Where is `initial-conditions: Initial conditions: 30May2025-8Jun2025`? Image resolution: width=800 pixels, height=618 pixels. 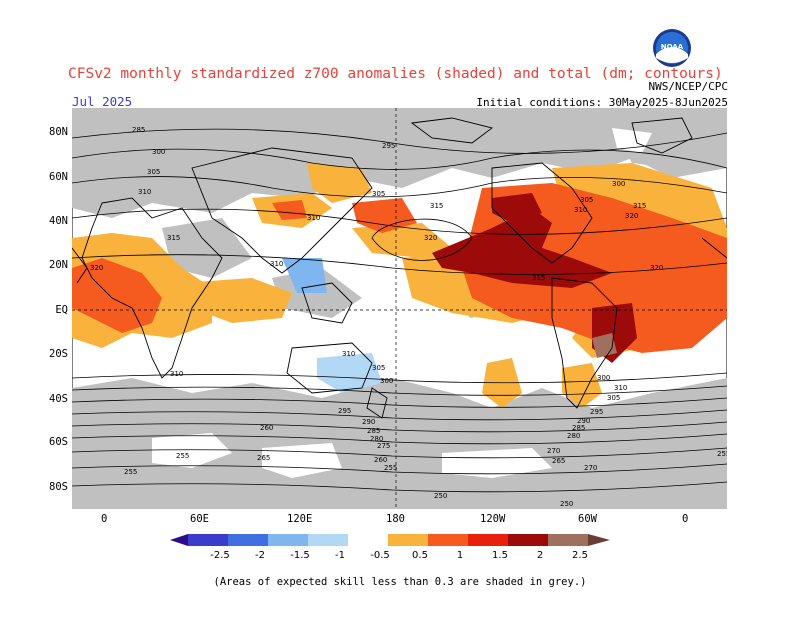
initial-conditions: Initial conditions: 30May2025-8Jun2025 is located at coordinates (602, 102).